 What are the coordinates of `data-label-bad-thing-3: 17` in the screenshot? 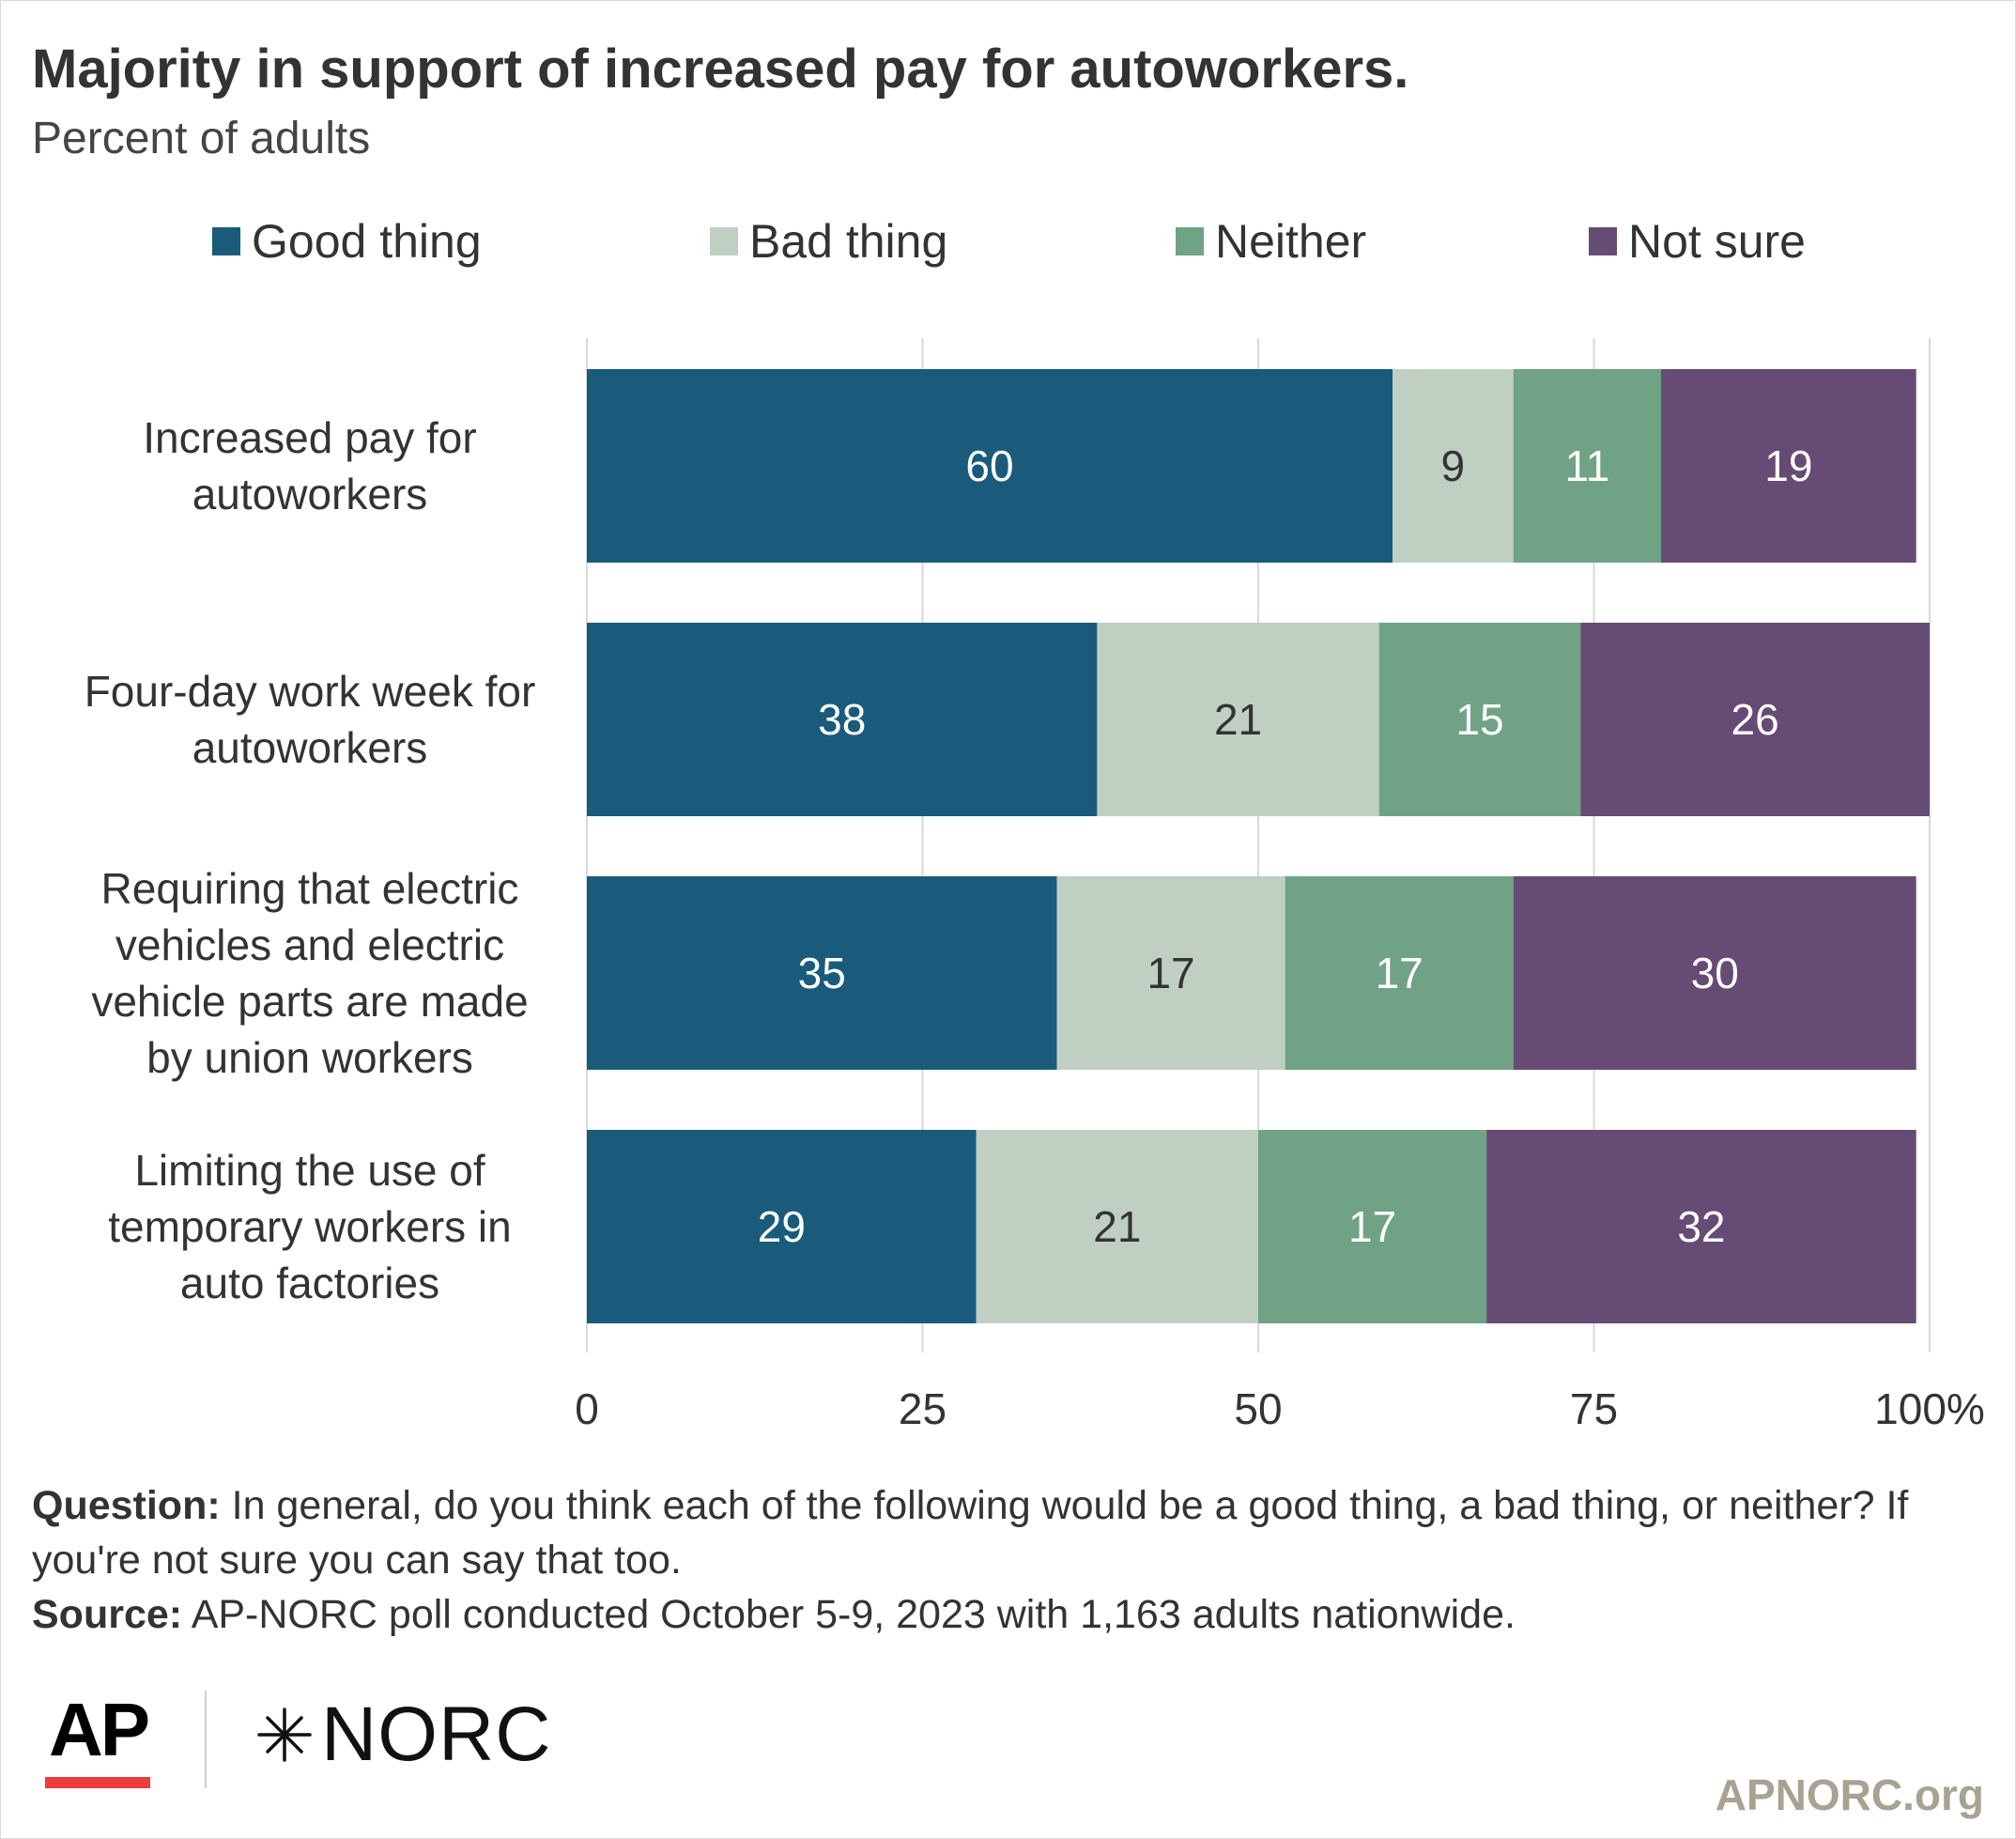 It's located at (1170, 973).